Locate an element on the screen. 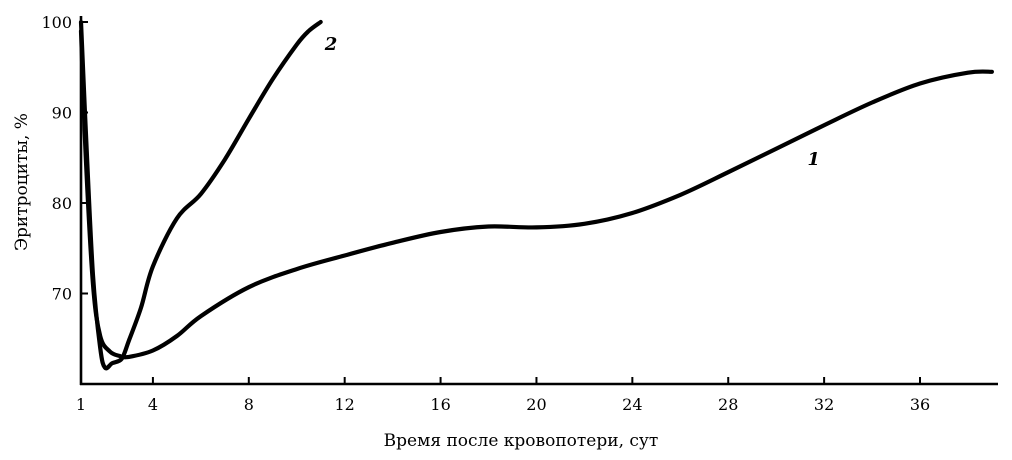 This screenshot has height=460, width=1012. x-axis-title: Время после кровопотери, сут is located at coordinates (521, 441).